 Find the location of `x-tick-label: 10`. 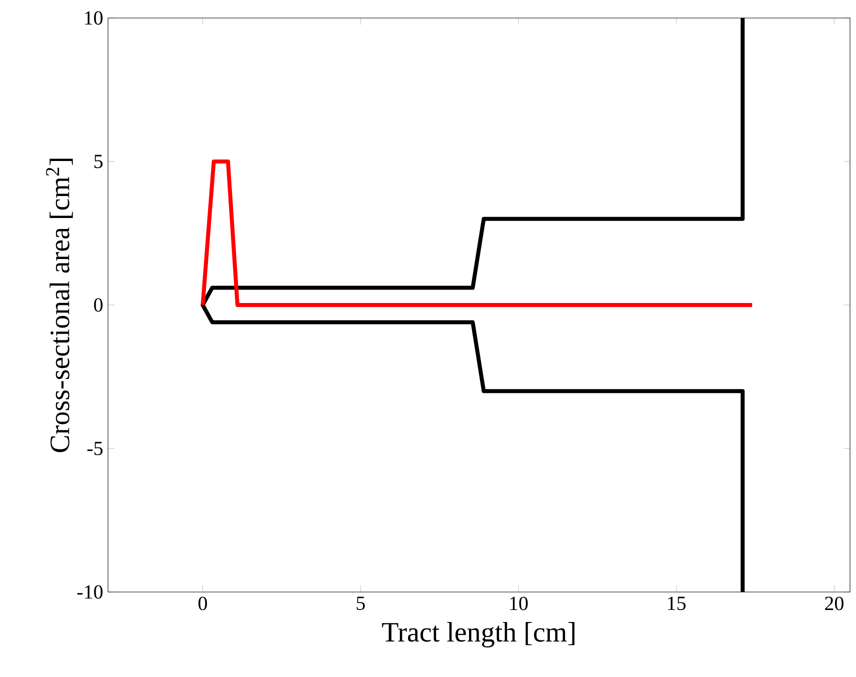

x-tick-label: 10 is located at coordinates (519, 603).